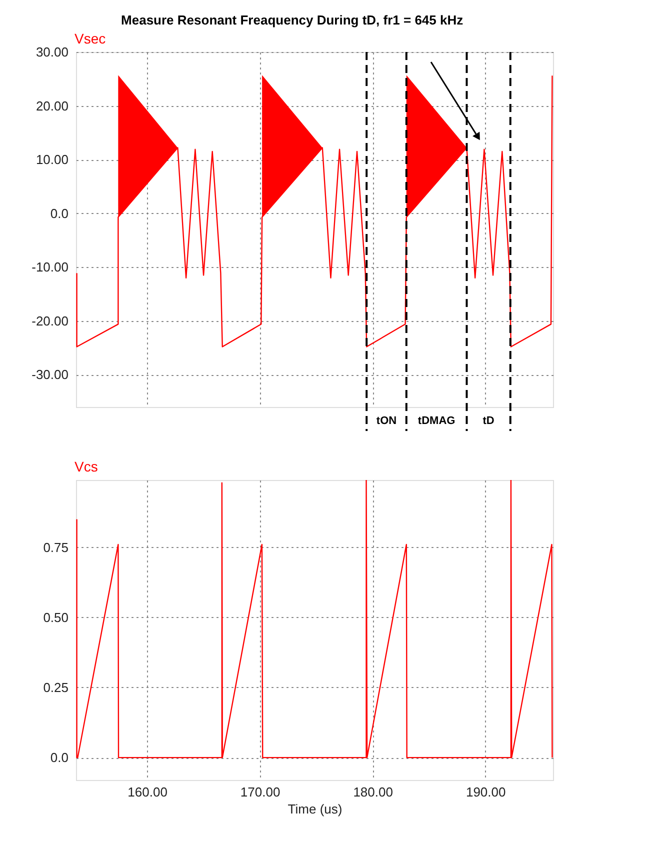  I want to click on x-tick-label: 160.00, so click(148, 792).